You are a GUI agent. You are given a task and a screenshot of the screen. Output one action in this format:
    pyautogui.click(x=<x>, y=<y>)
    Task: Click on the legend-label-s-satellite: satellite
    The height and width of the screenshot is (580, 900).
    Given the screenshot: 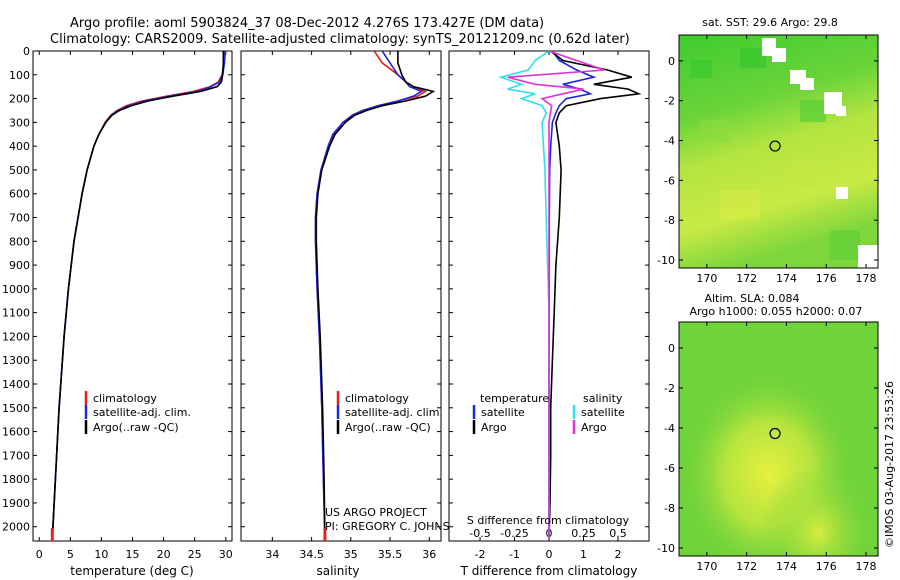 What is the action you would take?
    pyautogui.click(x=603, y=412)
    